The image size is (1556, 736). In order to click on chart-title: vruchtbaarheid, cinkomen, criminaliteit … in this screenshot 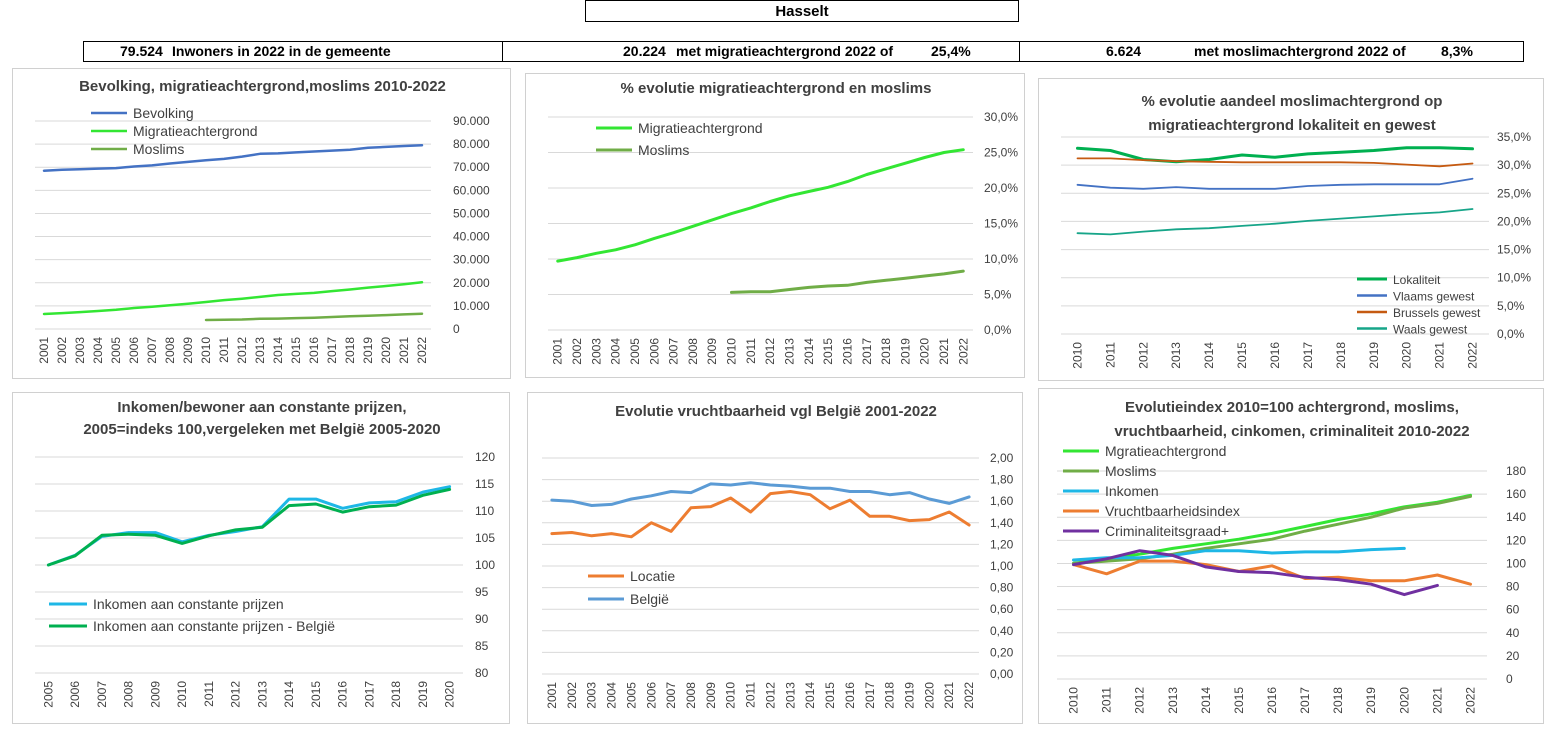, I will do `click(1291, 431)`.